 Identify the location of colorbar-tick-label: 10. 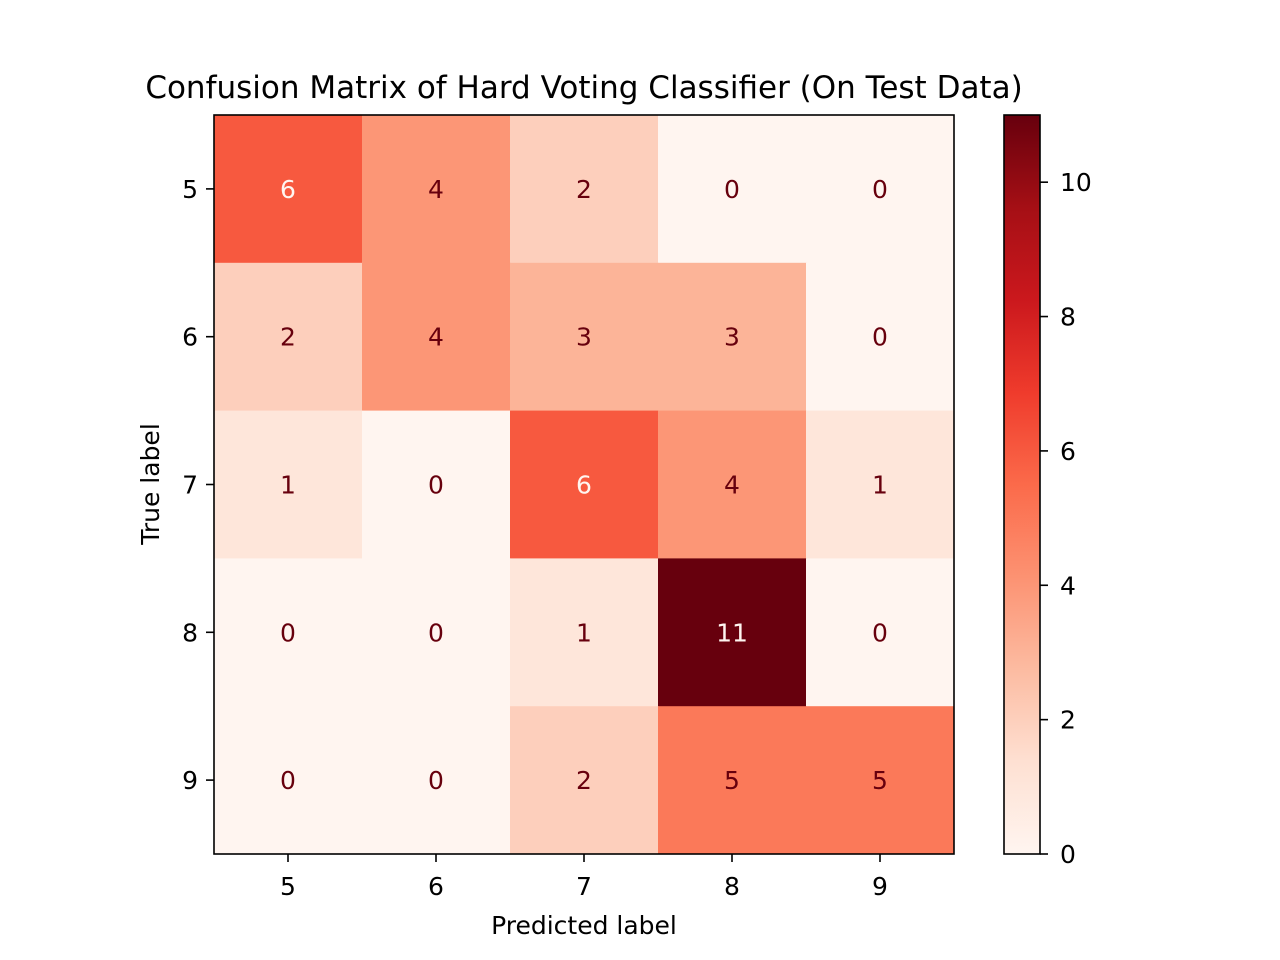
(1076, 182).